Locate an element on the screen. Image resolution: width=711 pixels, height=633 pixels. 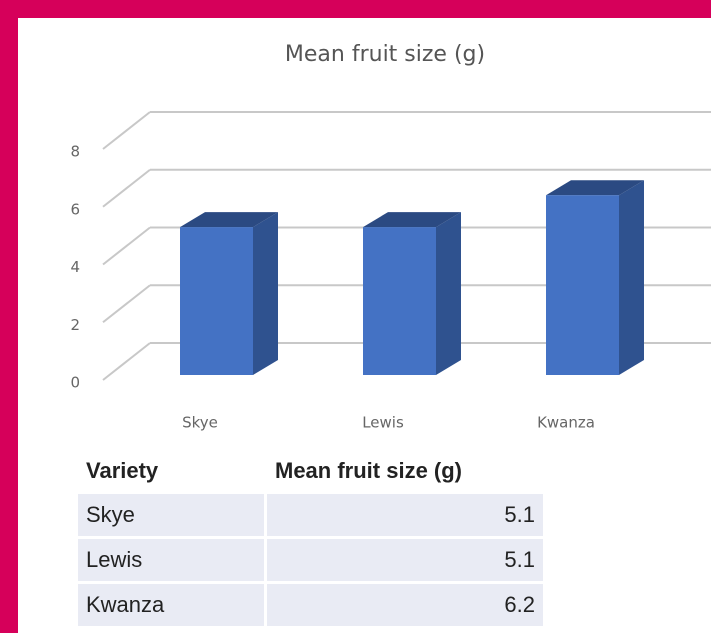
table-cell: 6.2 is located at coordinates (405, 605).